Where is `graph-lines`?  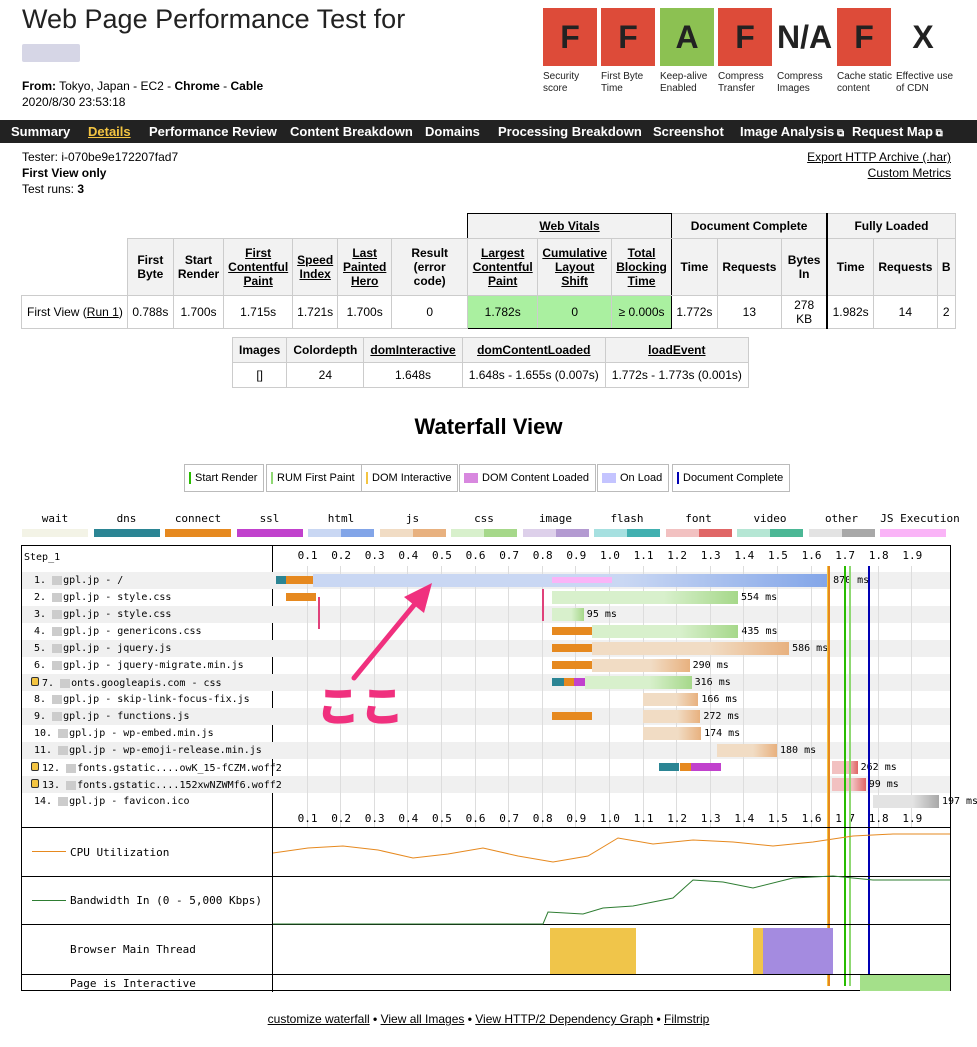
graph-lines is located at coordinates (611, 903).